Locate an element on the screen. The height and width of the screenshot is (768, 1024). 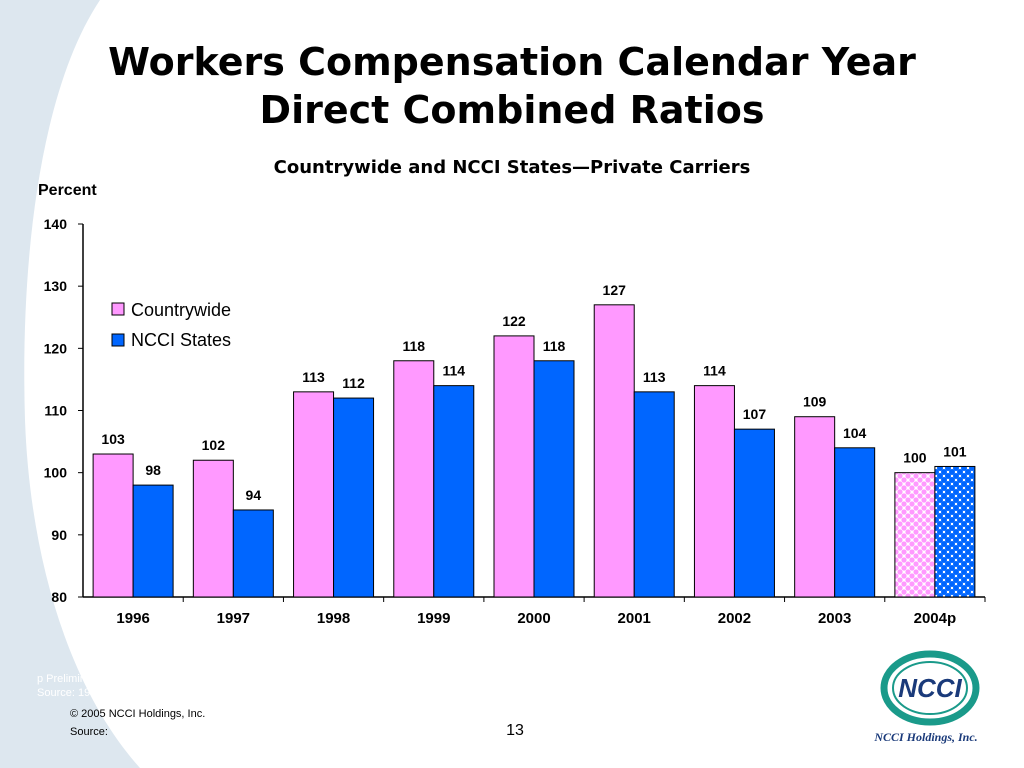
y-tick-label: 120 is located at coordinates (56, 348).